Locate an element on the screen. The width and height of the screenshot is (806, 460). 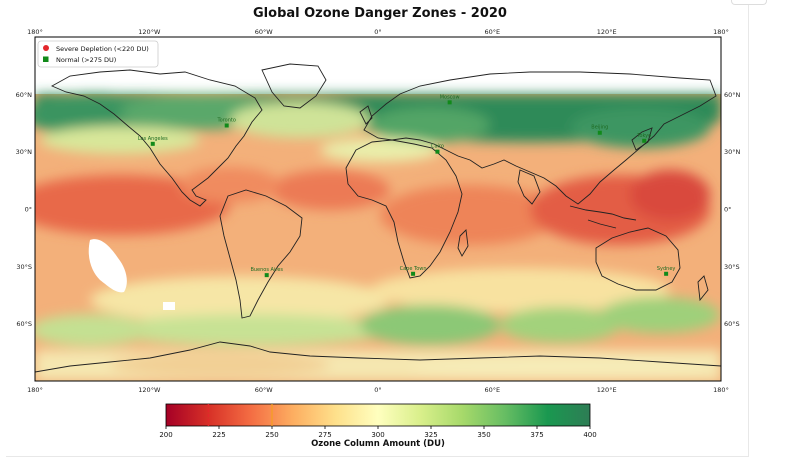
lat-tick-label-left: 60°N is located at coordinates (24, 95).